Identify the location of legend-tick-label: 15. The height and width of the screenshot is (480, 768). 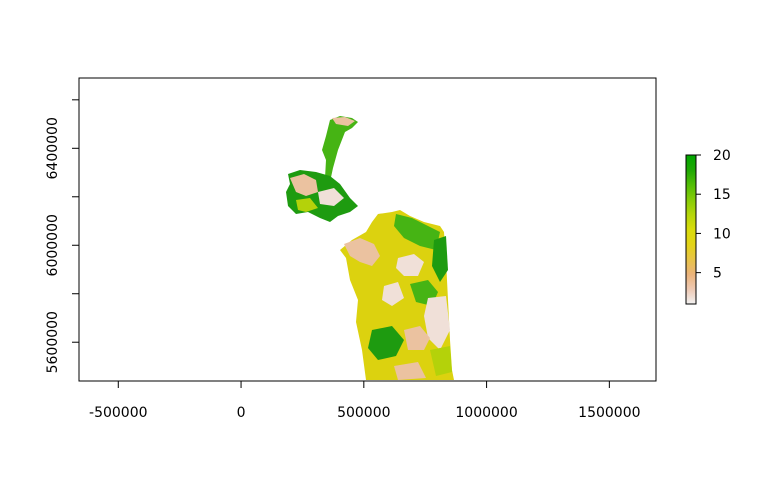
(722, 195).